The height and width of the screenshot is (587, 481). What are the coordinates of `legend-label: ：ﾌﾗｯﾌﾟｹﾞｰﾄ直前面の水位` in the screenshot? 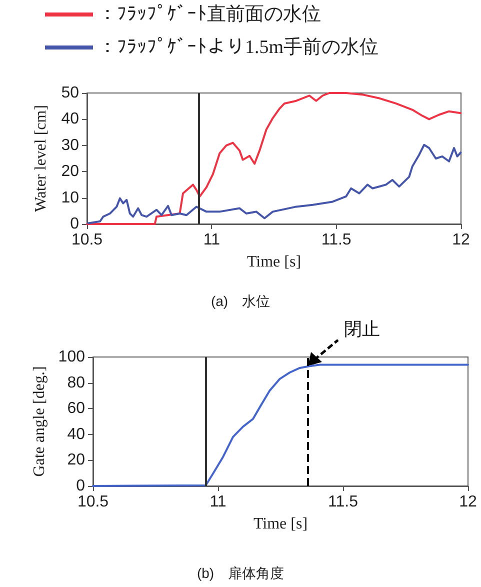 It's located at (209, 14).